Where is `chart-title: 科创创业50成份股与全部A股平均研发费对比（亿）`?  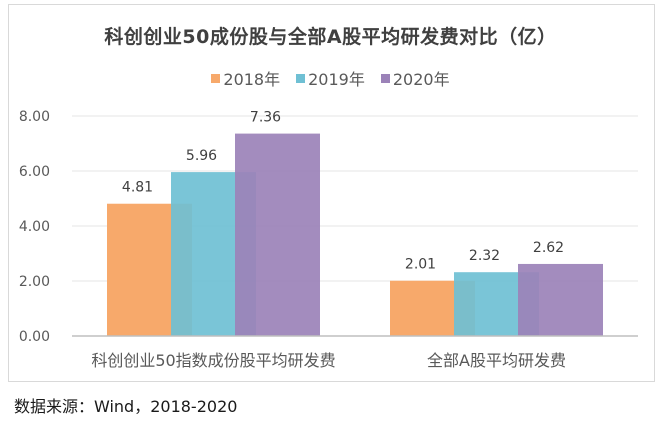
chart-title: 科创创业50成份股与全部A股平均研发费对比（亿） is located at coordinates (330, 37).